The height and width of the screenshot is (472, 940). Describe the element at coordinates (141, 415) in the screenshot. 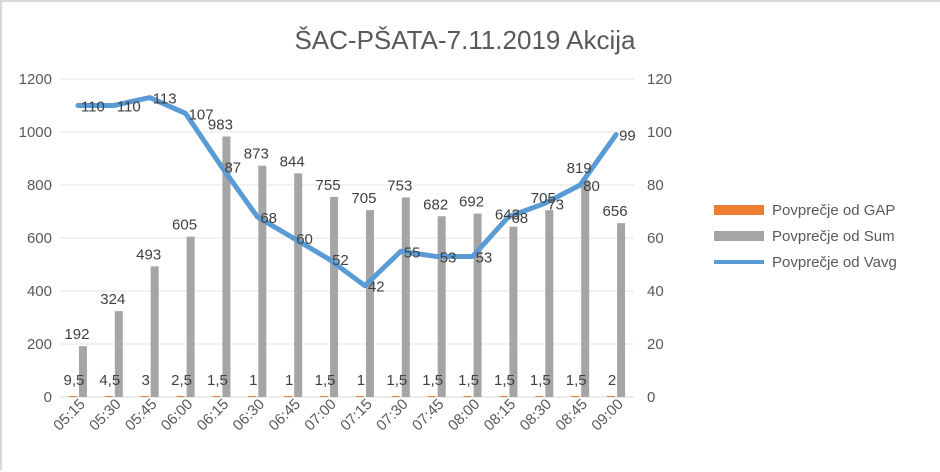

I see `x-tick-label: 05:45` at that location.